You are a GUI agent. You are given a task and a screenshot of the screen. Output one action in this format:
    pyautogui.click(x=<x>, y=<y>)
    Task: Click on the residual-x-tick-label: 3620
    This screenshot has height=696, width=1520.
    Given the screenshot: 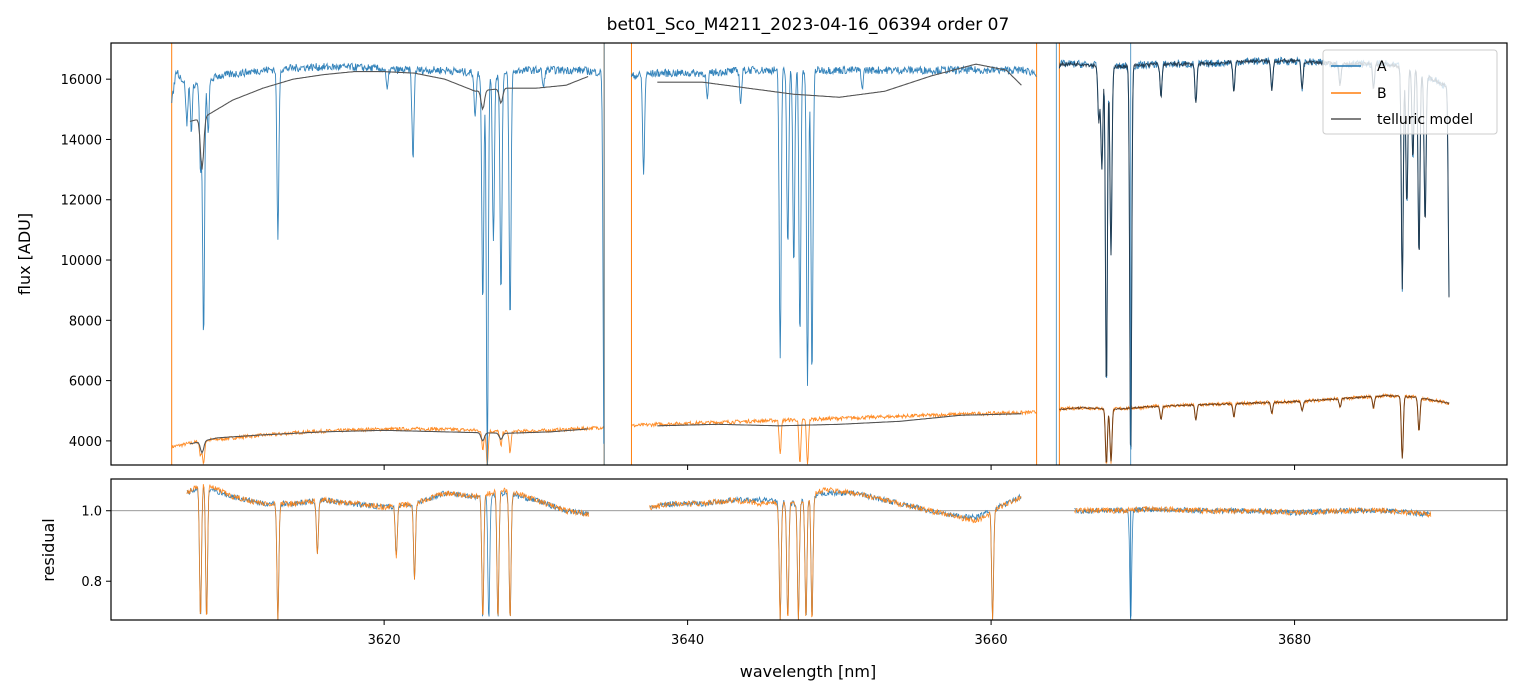 What is the action you would take?
    pyautogui.click(x=384, y=640)
    